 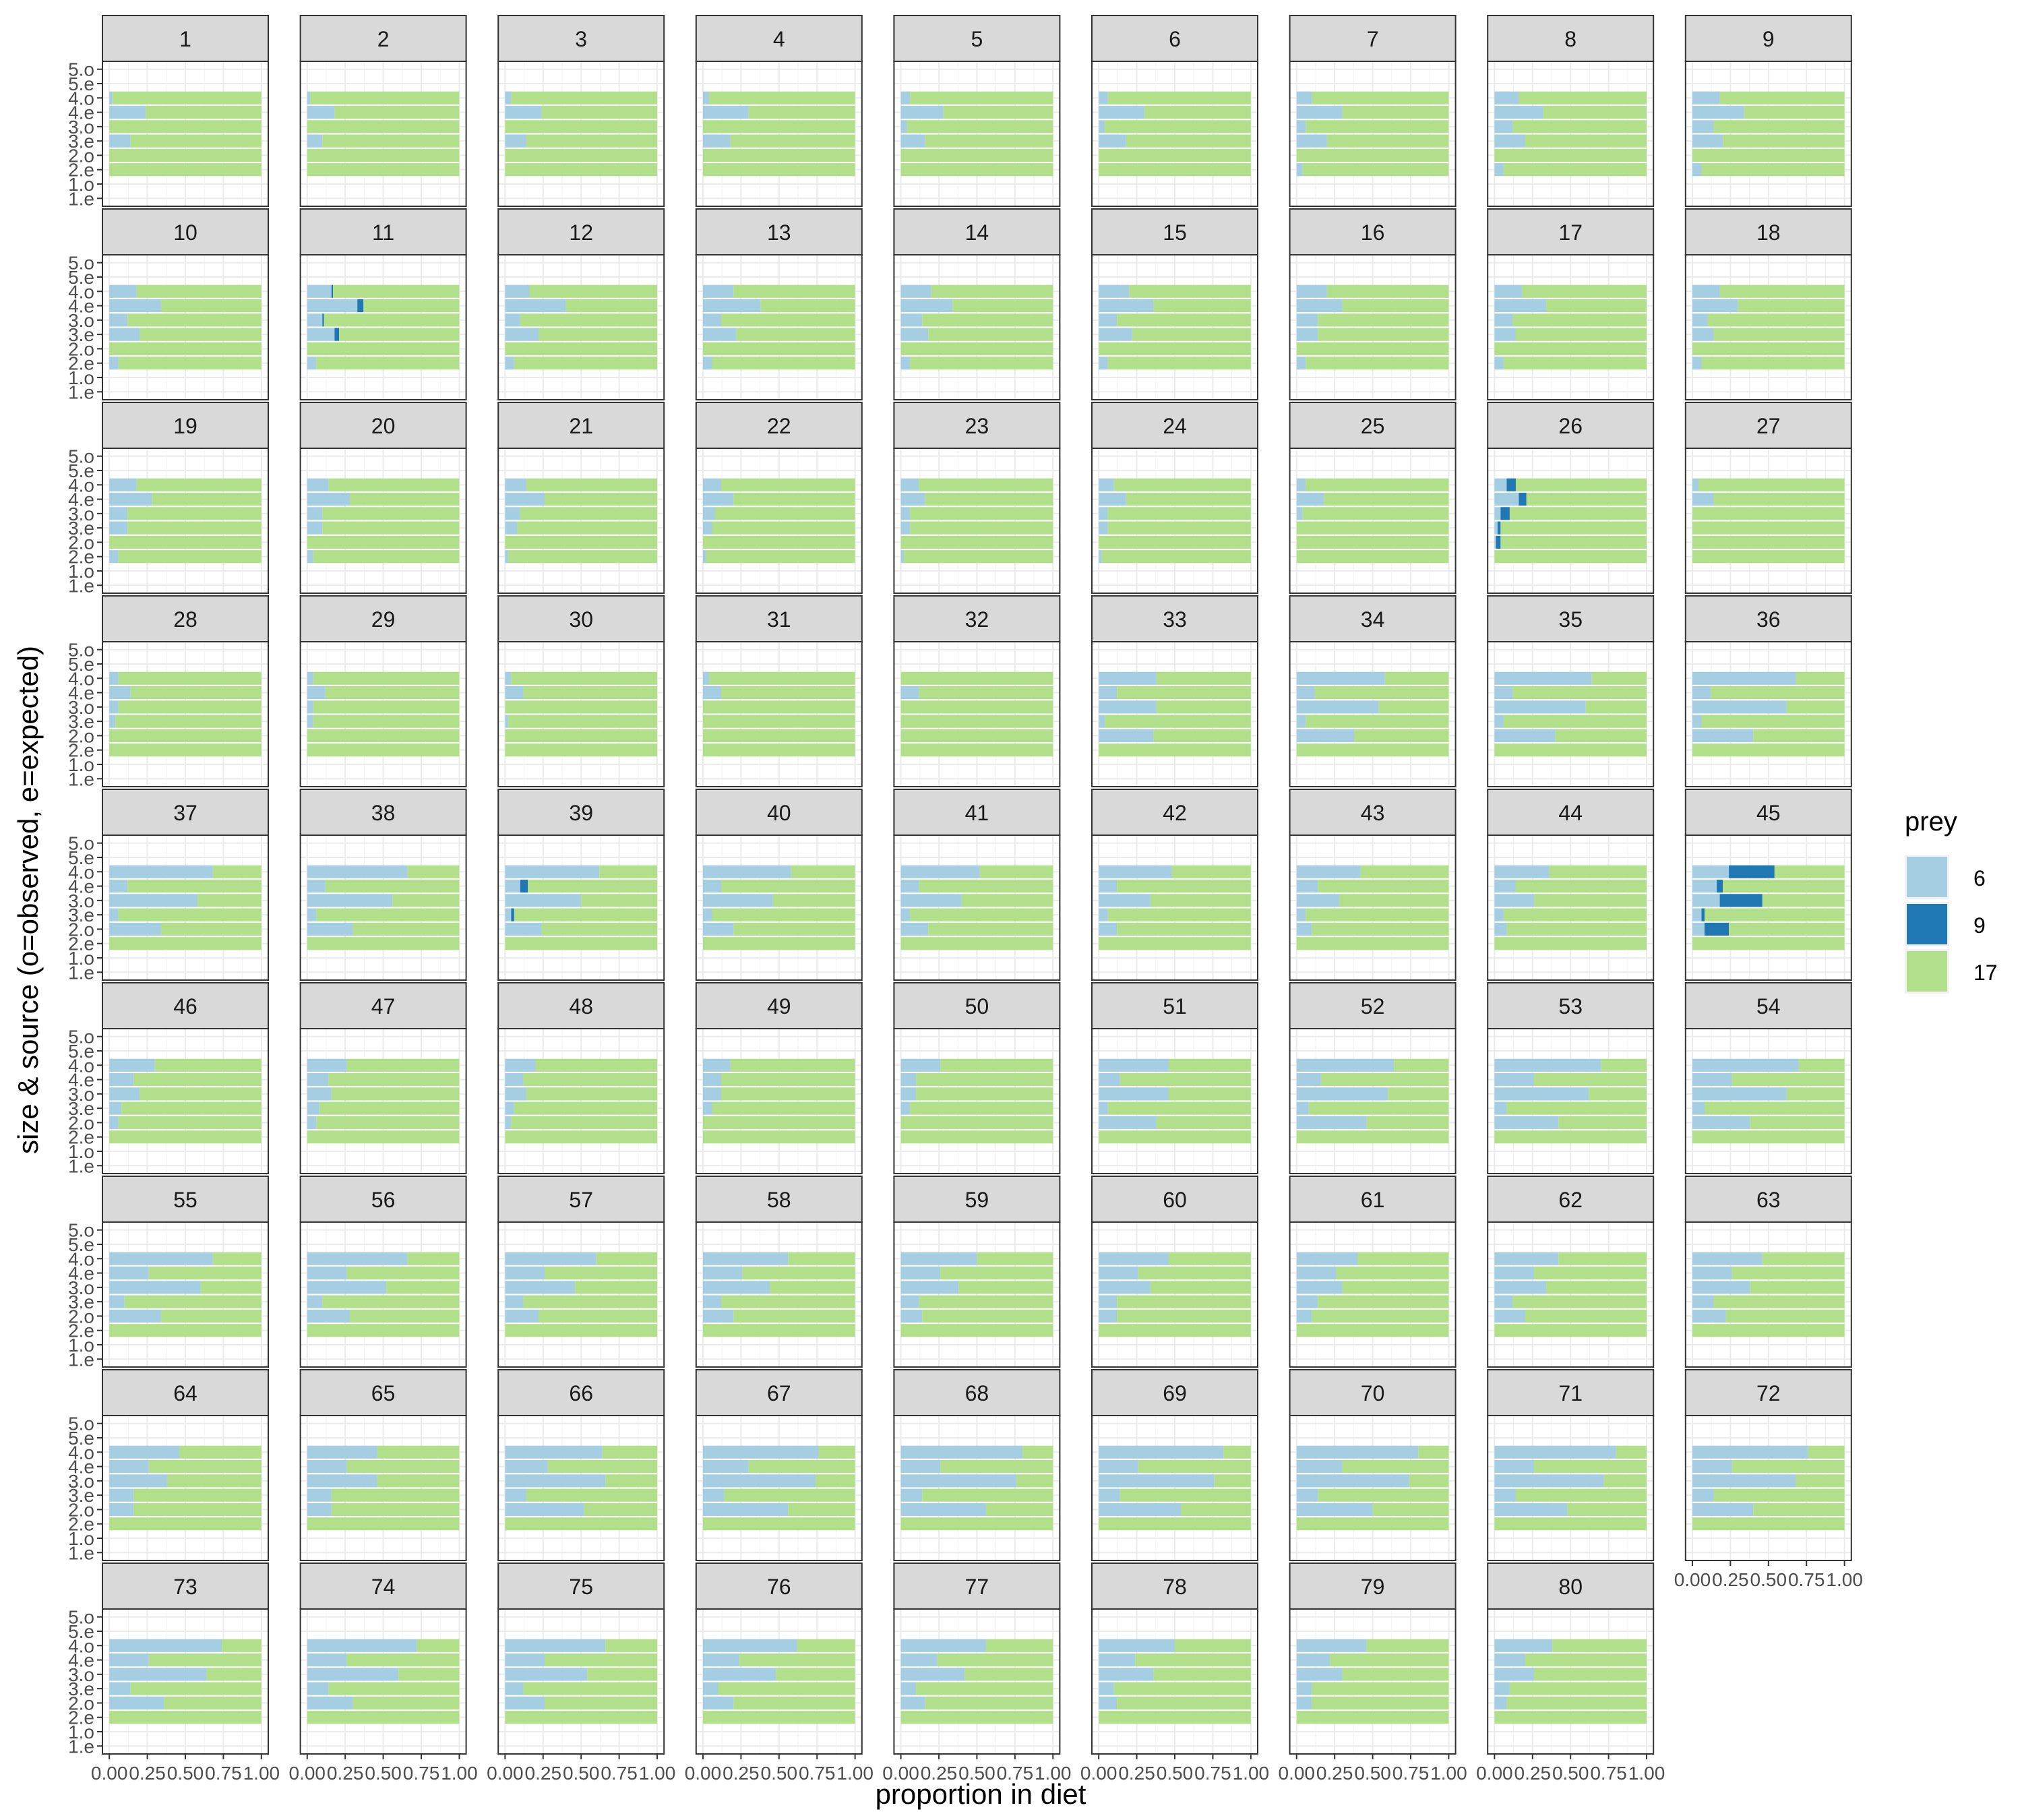 What do you see at coordinates (81, 778) in the screenshot?
I see `y-tick-label: 1.e` at bounding box center [81, 778].